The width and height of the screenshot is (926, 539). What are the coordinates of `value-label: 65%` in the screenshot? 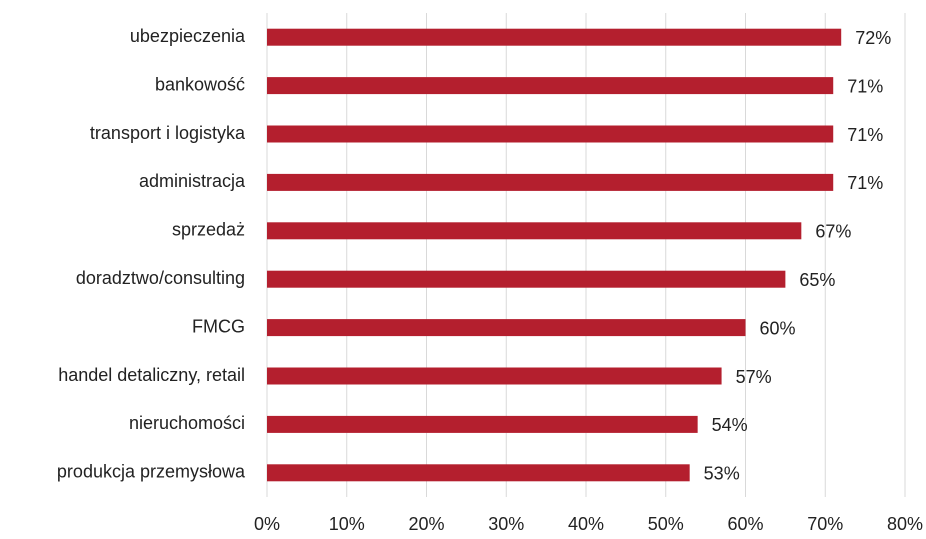 It's located at (817, 280).